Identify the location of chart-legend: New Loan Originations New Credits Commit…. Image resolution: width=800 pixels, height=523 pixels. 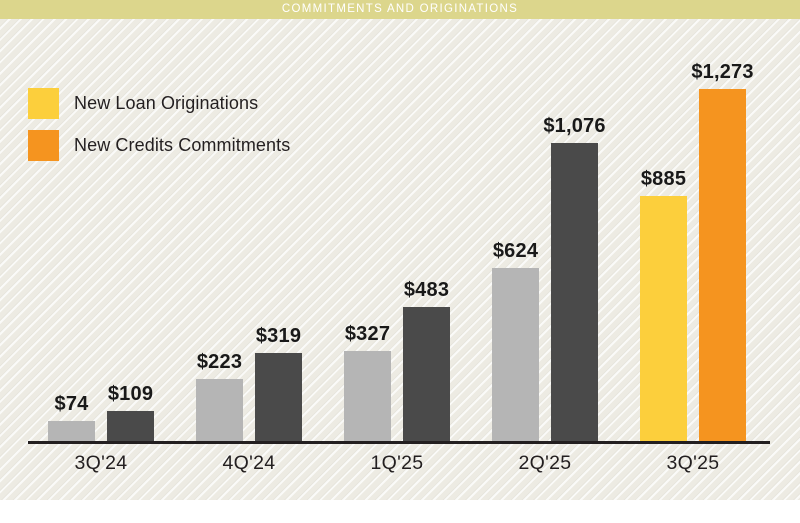
(159, 128).